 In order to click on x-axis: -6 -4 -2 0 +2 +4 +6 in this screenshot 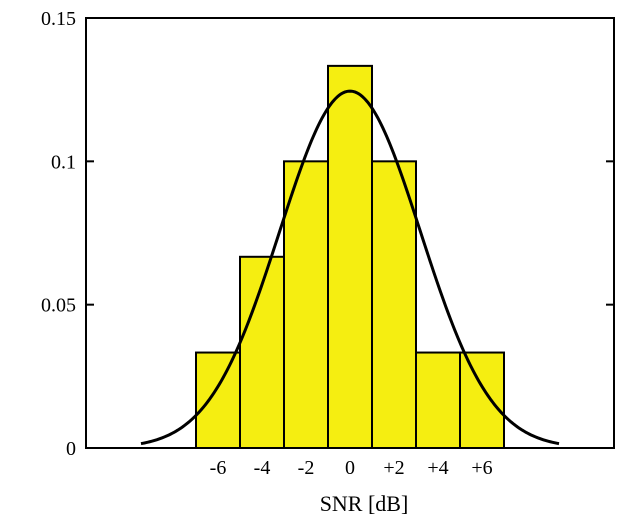, I will do `click(351, 468)`.